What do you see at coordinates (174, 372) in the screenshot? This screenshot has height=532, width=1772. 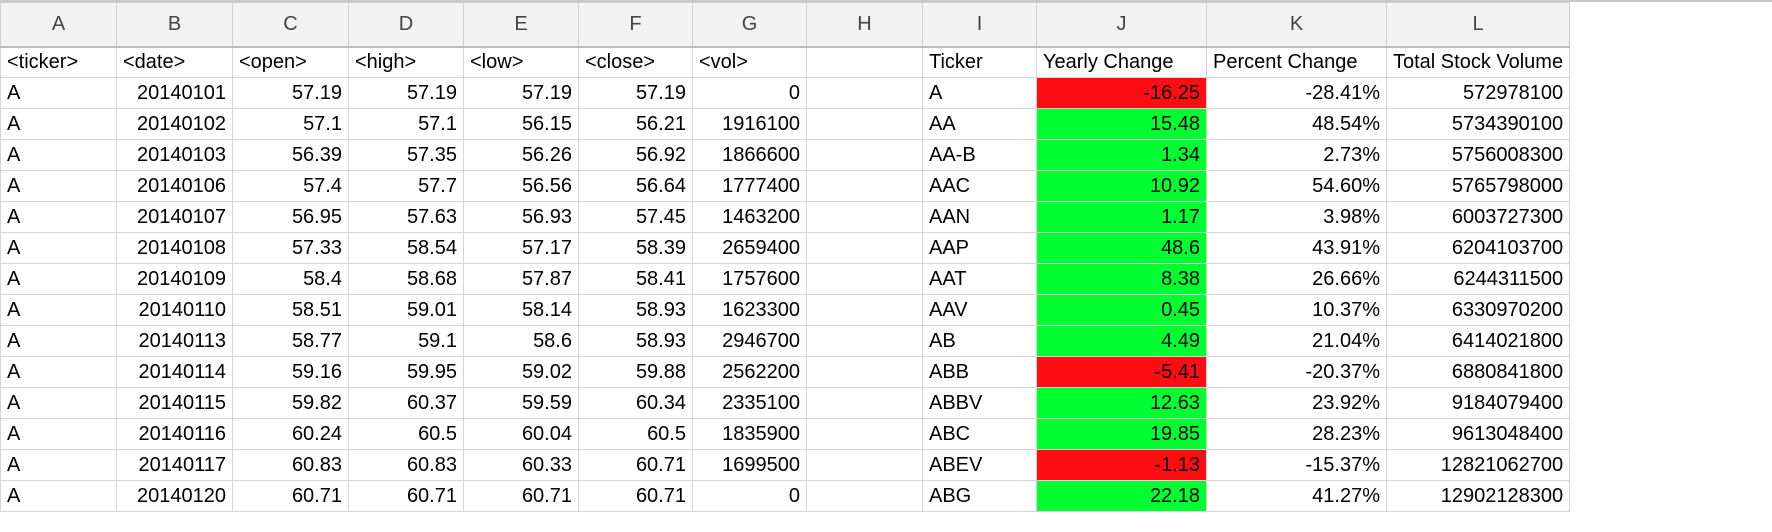 I see `cell-date: 20140114` at bounding box center [174, 372].